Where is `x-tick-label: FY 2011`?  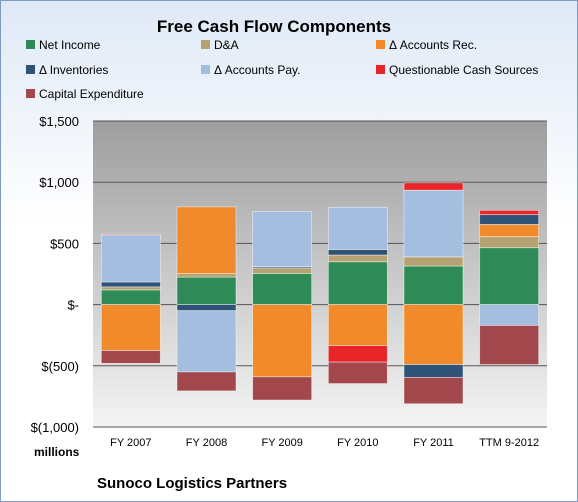
x-tick-label: FY 2011 is located at coordinates (433, 443).